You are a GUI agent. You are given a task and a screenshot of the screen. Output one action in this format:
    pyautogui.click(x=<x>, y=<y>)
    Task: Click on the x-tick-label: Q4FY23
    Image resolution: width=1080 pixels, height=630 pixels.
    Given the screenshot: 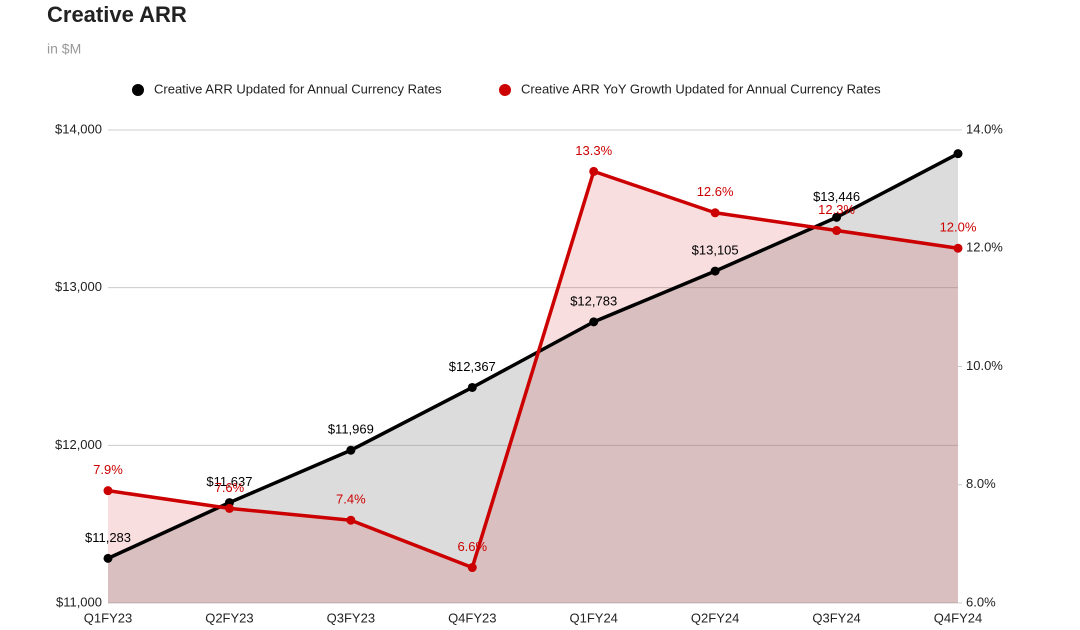 What is the action you would take?
    pyautogui.click(x=472, y=617)
    